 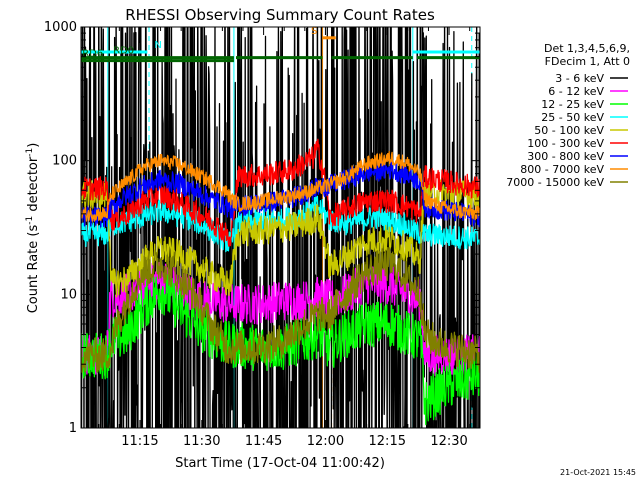 What do you see at coordinates (33, 228) in the screenshot?
I see `y-axis-label: Count Rate (s-1 detector-1)` at bounding box center [33, 228].